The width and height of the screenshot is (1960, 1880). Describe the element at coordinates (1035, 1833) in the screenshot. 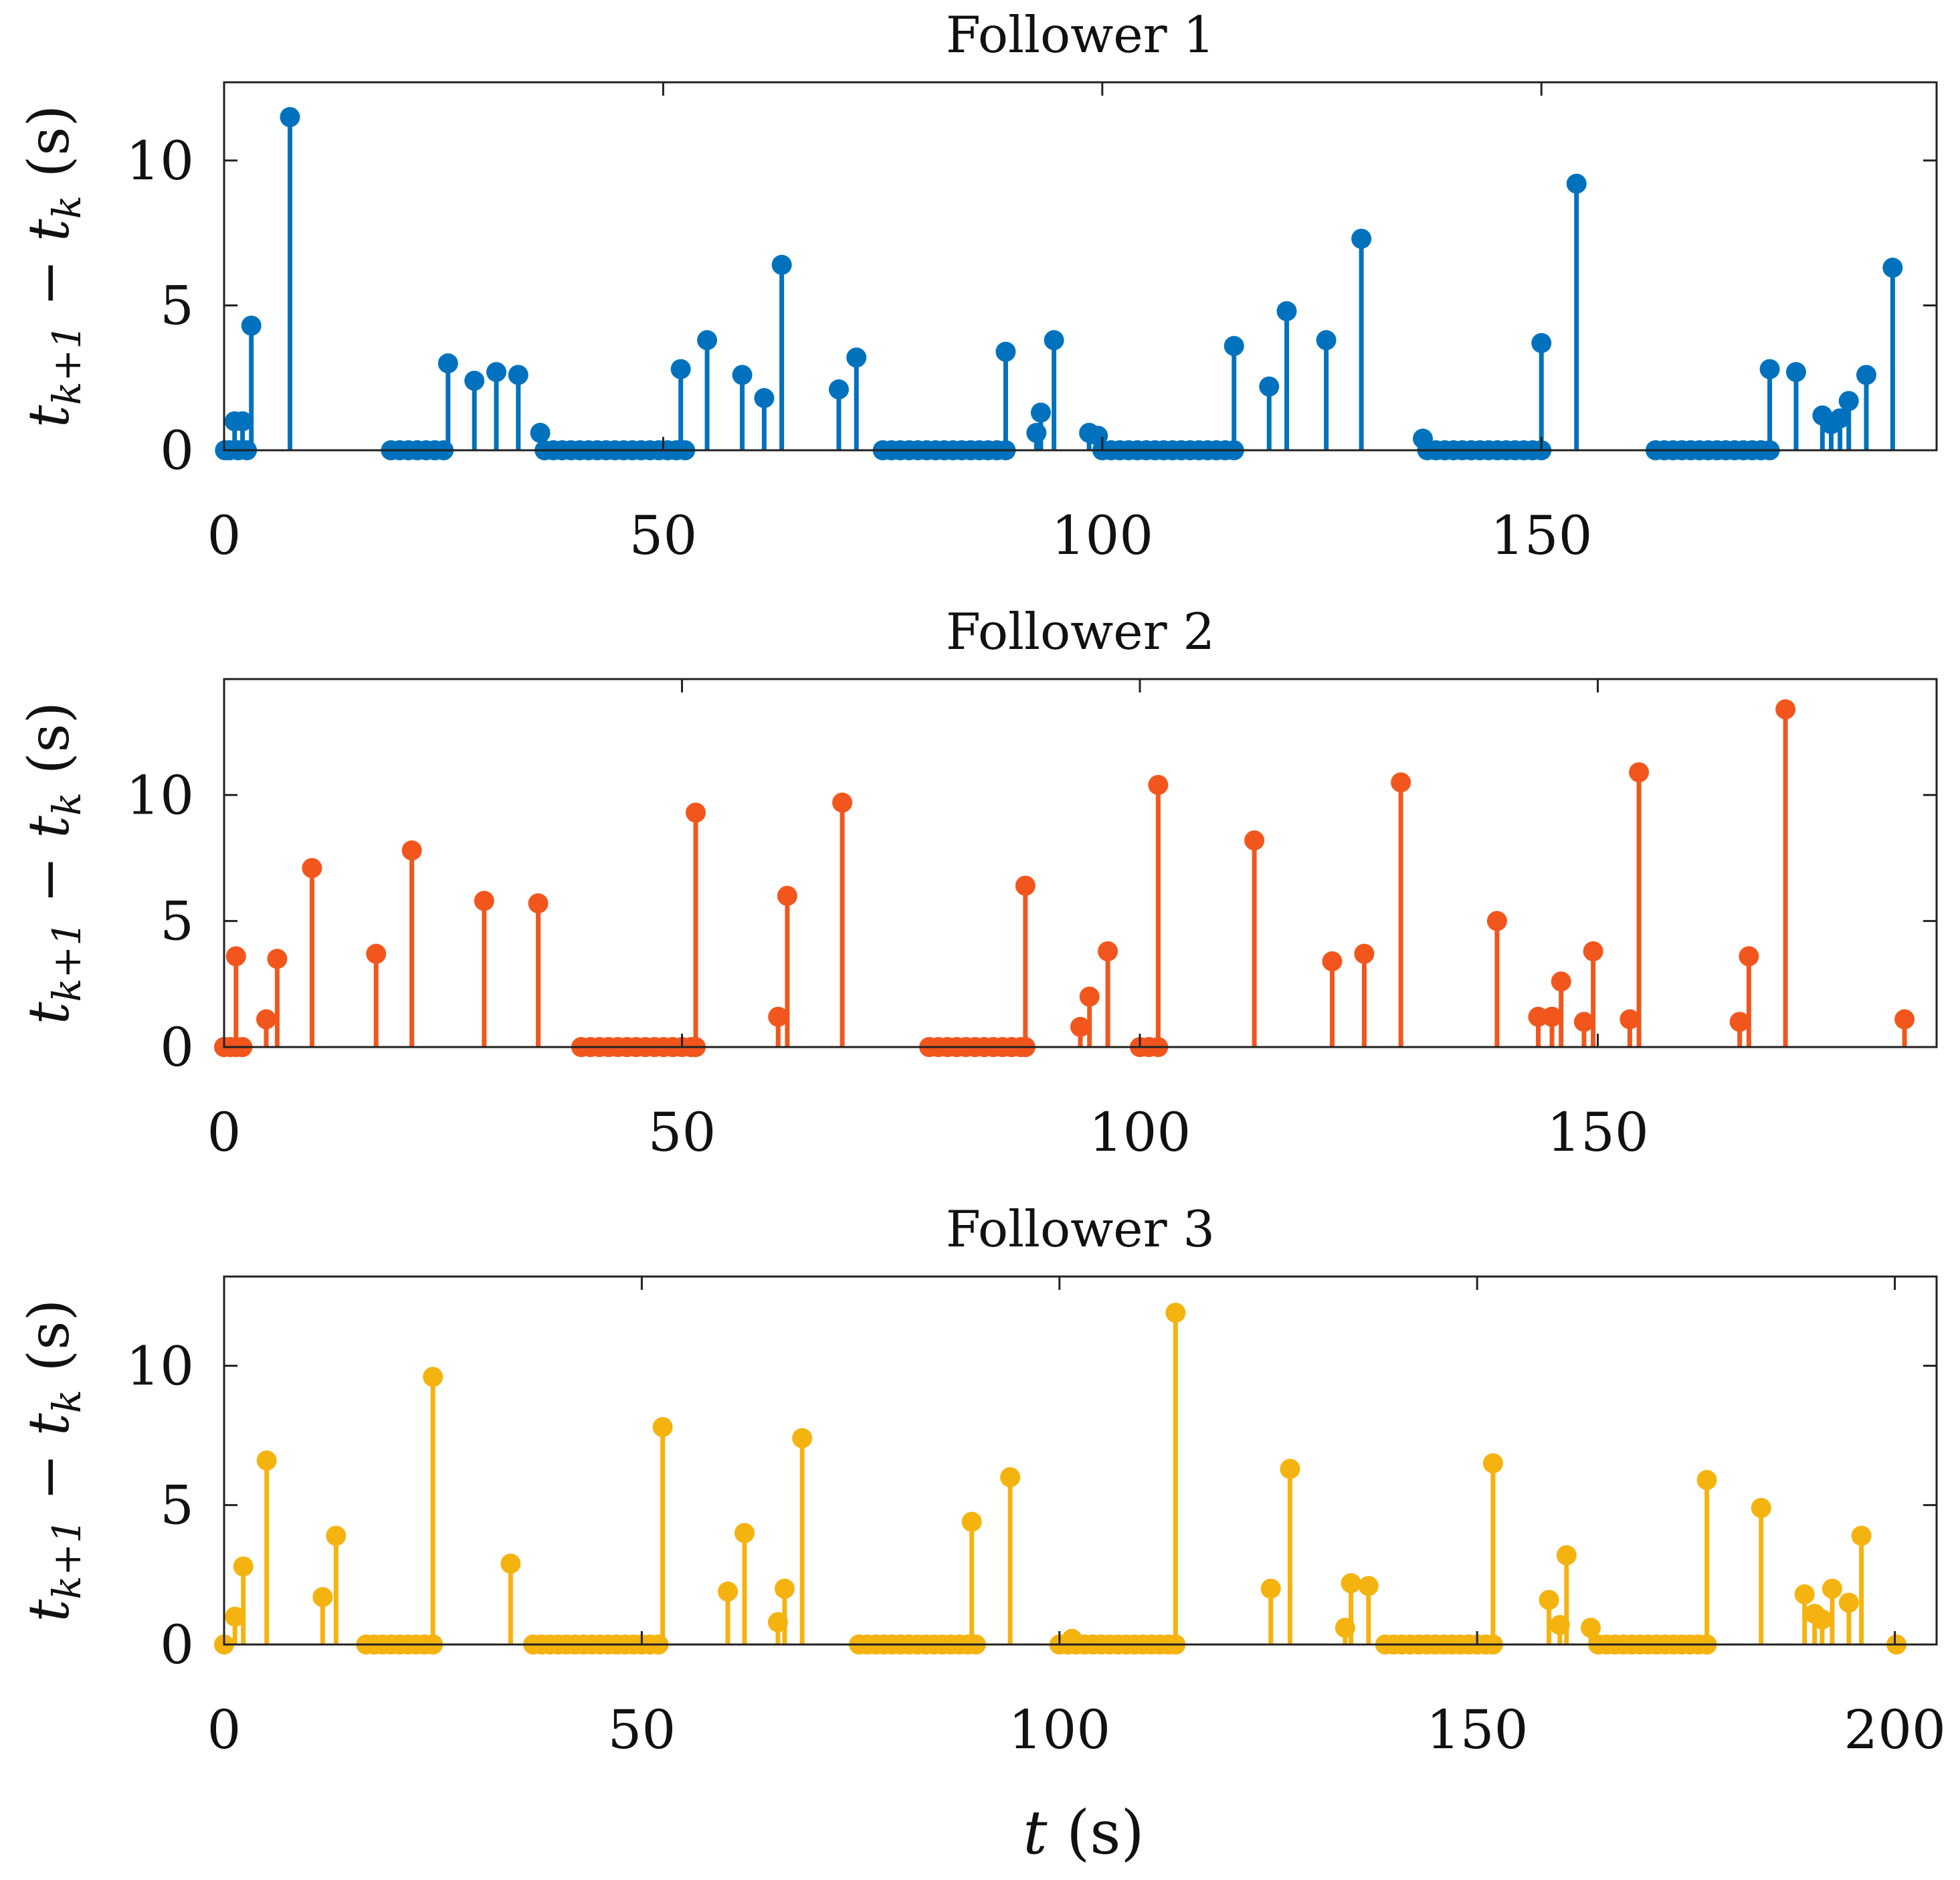

I see `x-axis-label-var: t` at that location.